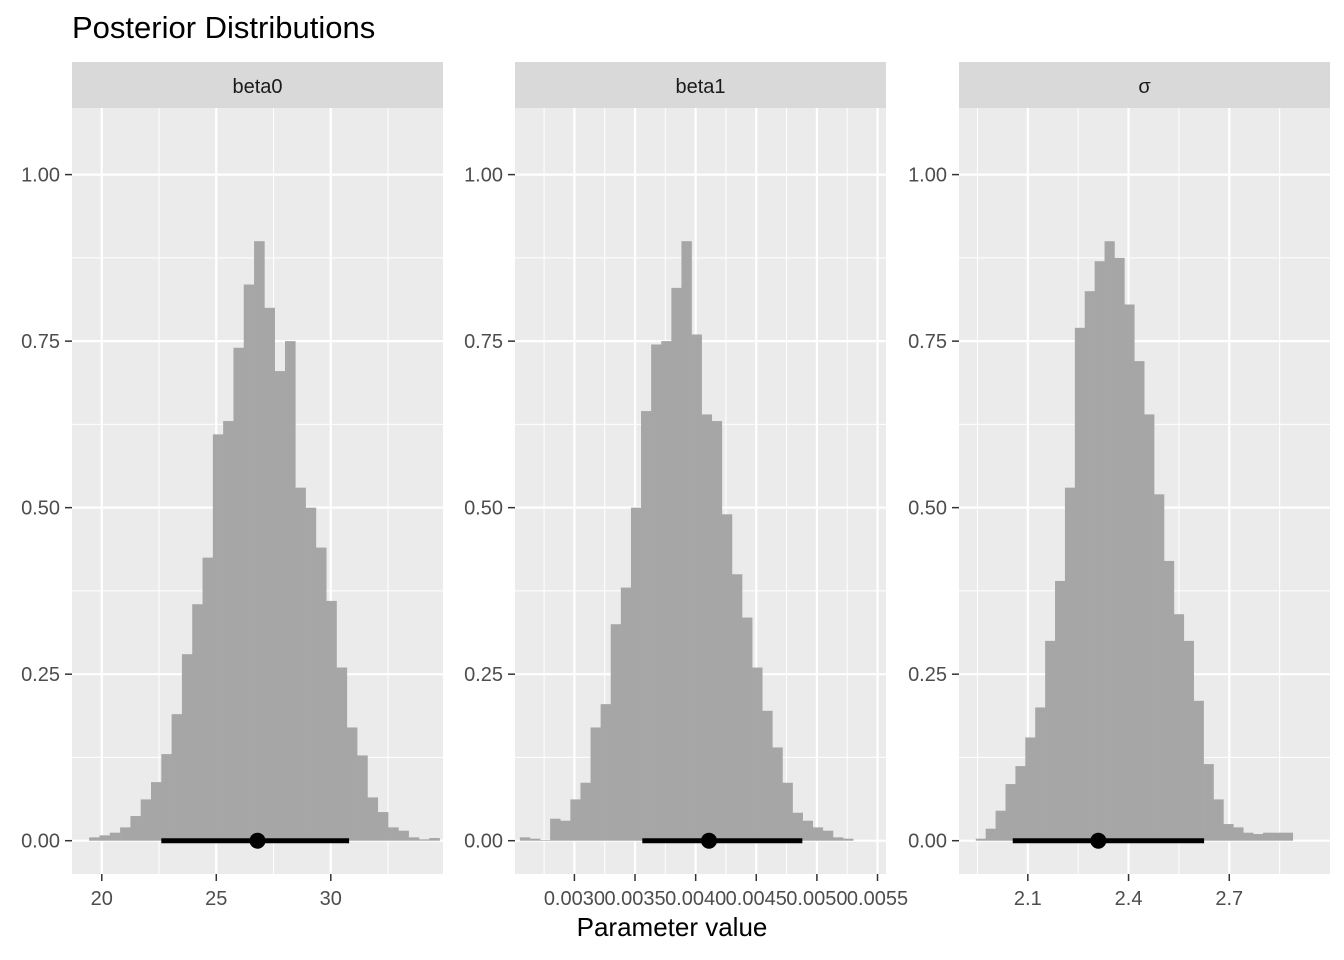  What do you see at coordinates (574, 899) in the screenshot?
I see `x-tick-label: 0.0030` at bounding box center [574, 899].